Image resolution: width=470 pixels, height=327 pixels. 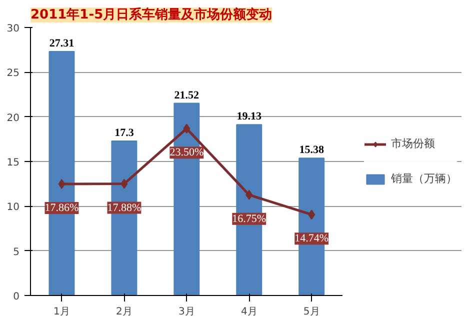 What do you see at coordinates (124, 132) in the screenshot?
I see `data-label: 17.3` at bounding box center [124, 132].